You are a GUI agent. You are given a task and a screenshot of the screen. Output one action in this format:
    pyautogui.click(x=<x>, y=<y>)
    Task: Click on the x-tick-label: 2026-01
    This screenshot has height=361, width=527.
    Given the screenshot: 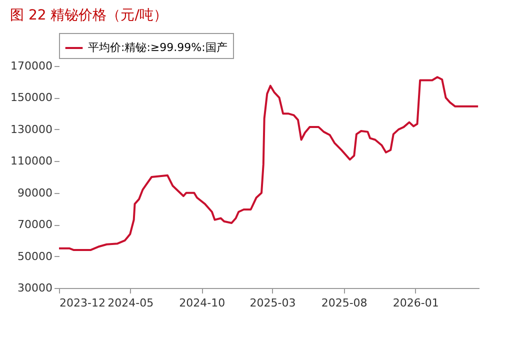 What is the action you would take?
    pyautogui.click(x=415, y=303)
    